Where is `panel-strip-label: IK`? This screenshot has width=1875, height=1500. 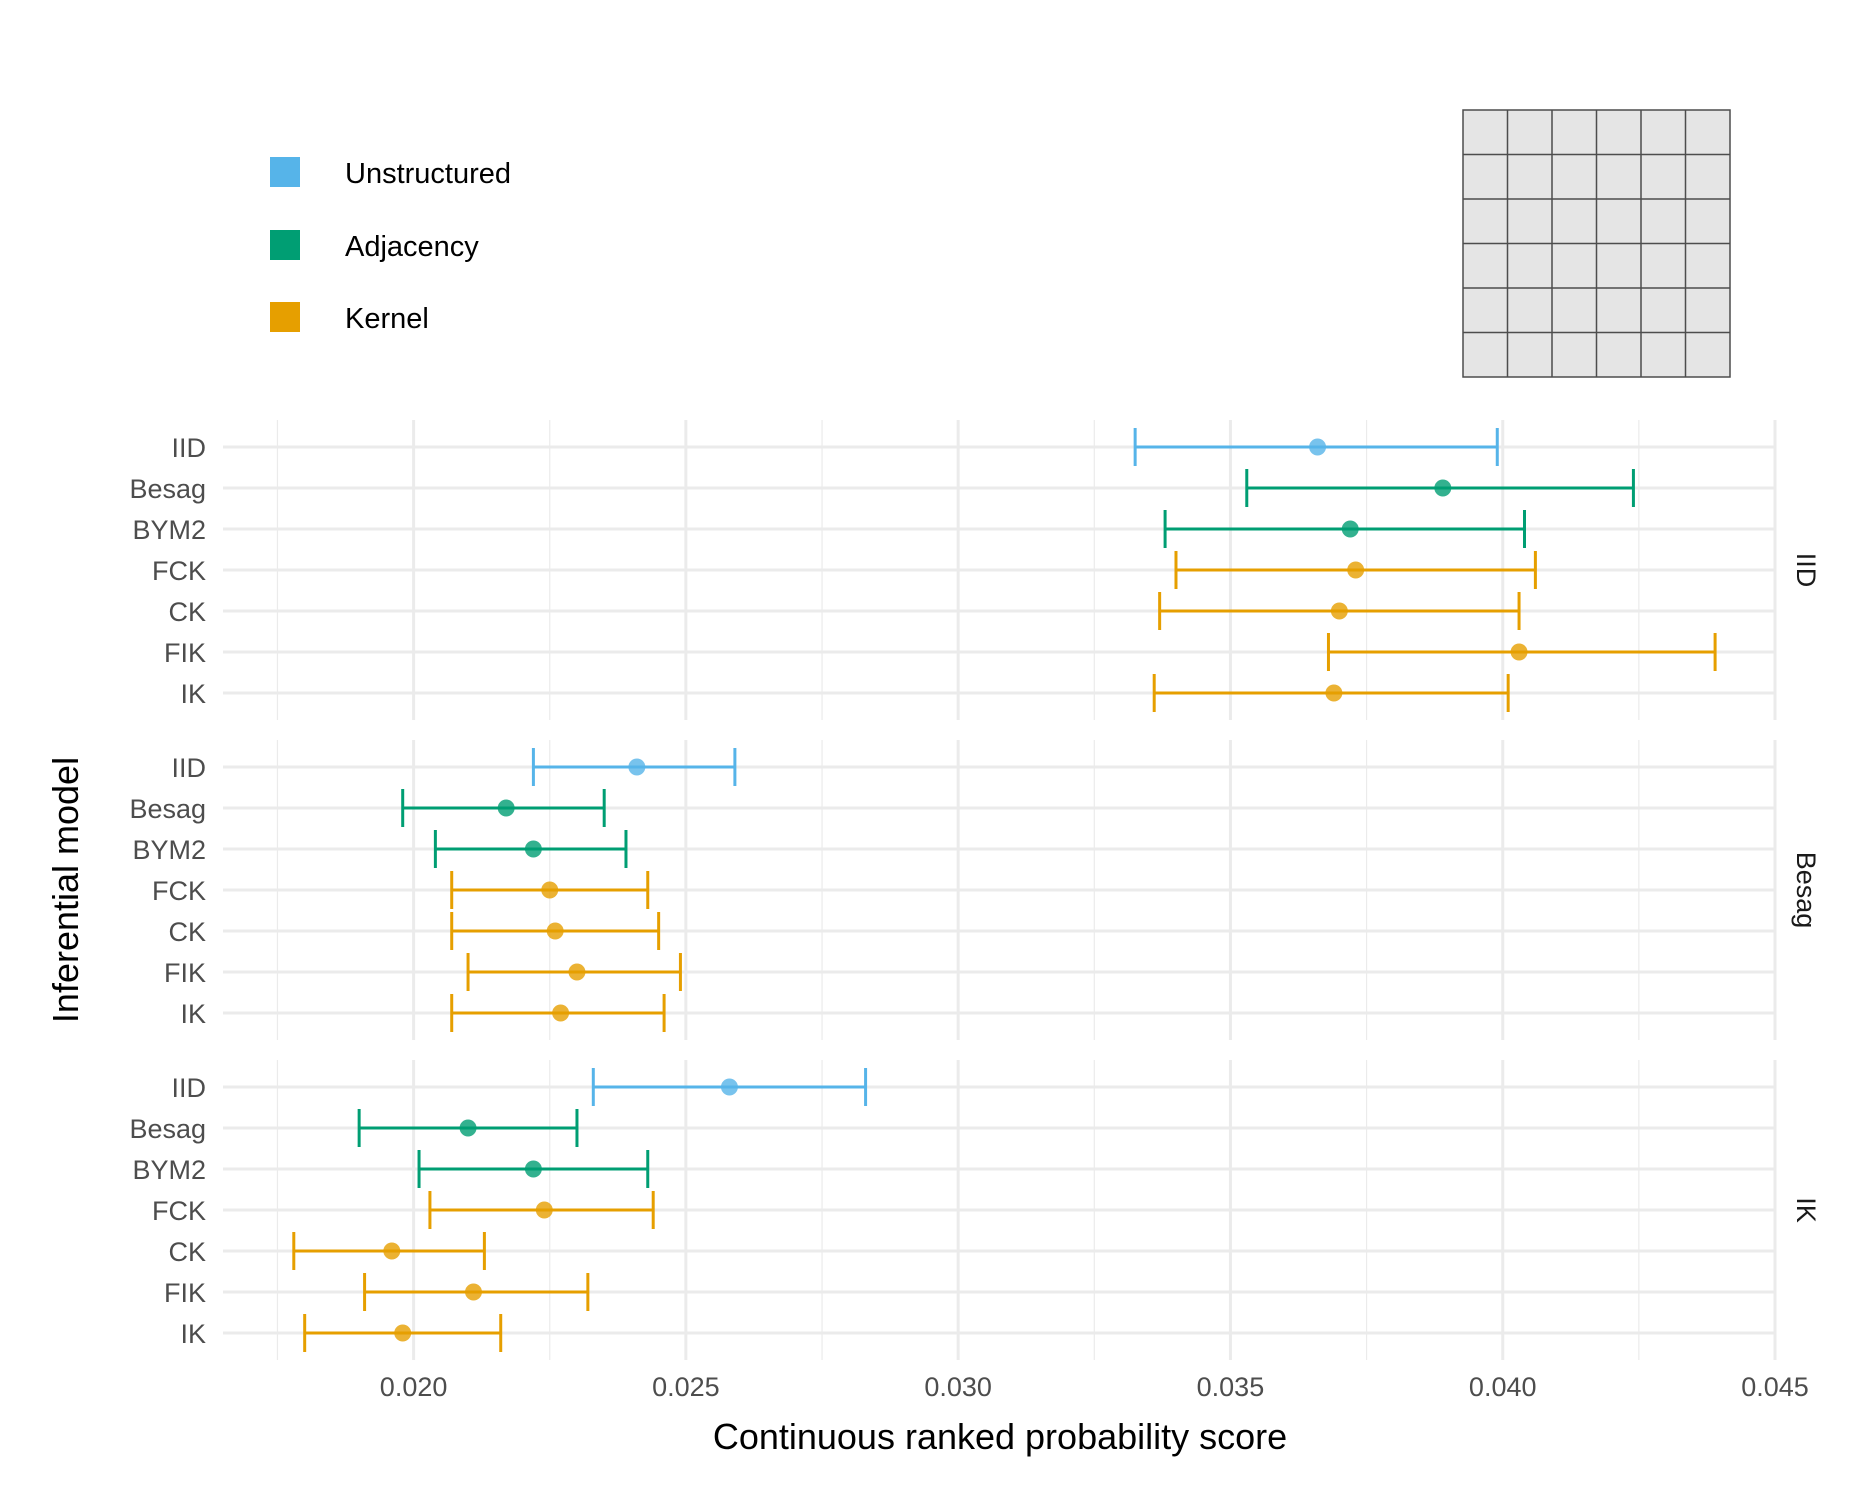 panel-strip-label: IK is located at coordinates (1806, 1210).